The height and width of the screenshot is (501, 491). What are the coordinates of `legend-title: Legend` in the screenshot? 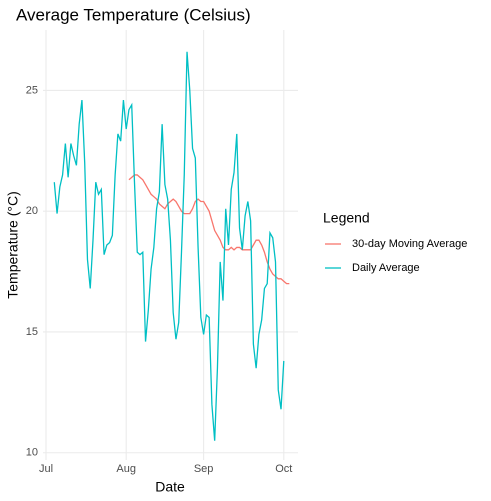 It's located at (346, 218).